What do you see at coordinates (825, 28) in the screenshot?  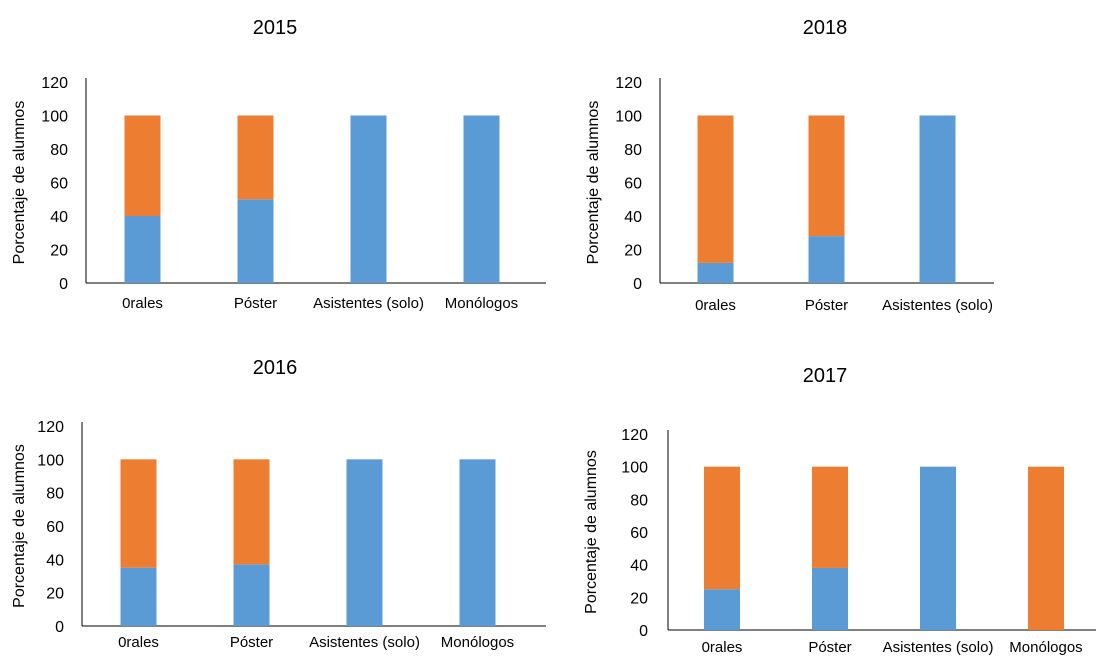 I see `chart-title: 2018` at bounding box center [825, 28].